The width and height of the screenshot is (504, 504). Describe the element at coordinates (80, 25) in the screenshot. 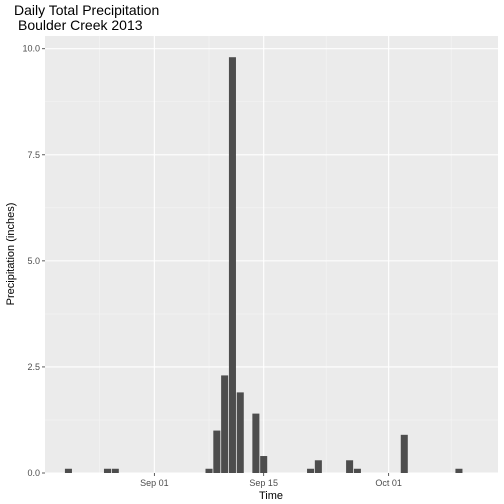

I see `chart-subtitle-line: Boulder Creek 2013` at that location.